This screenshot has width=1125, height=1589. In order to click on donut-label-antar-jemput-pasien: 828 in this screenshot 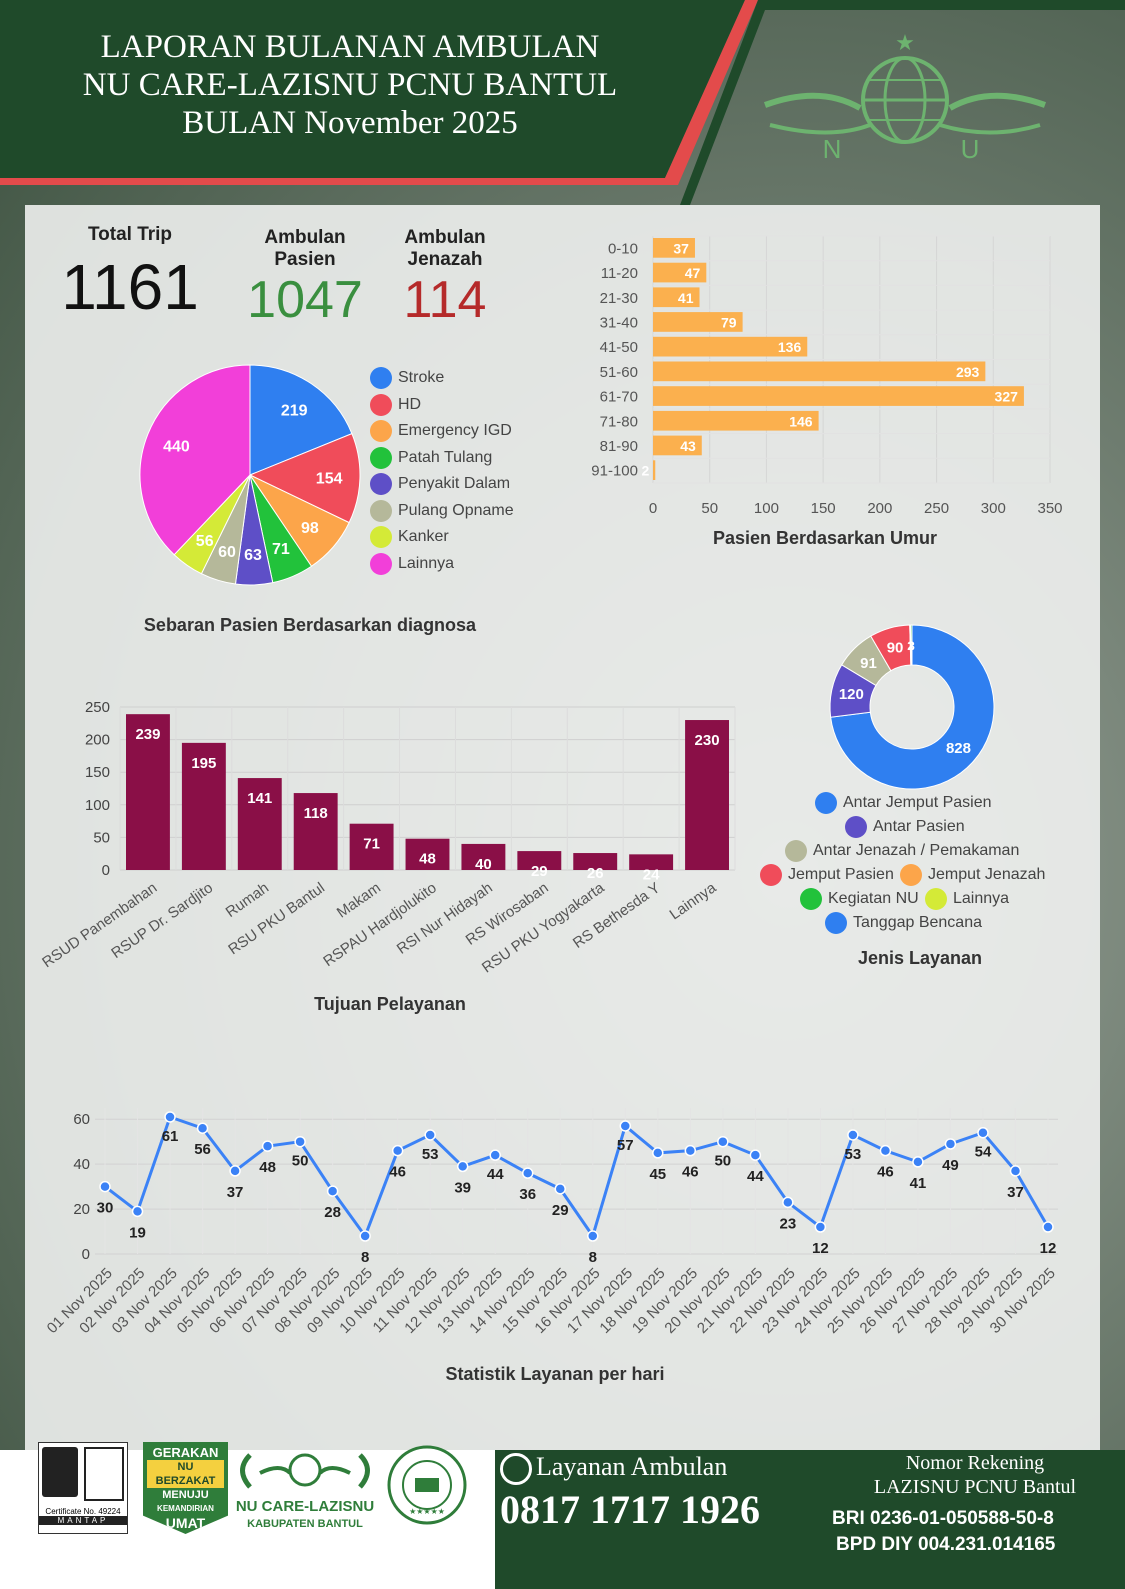, I will do `click(958, 748)`.